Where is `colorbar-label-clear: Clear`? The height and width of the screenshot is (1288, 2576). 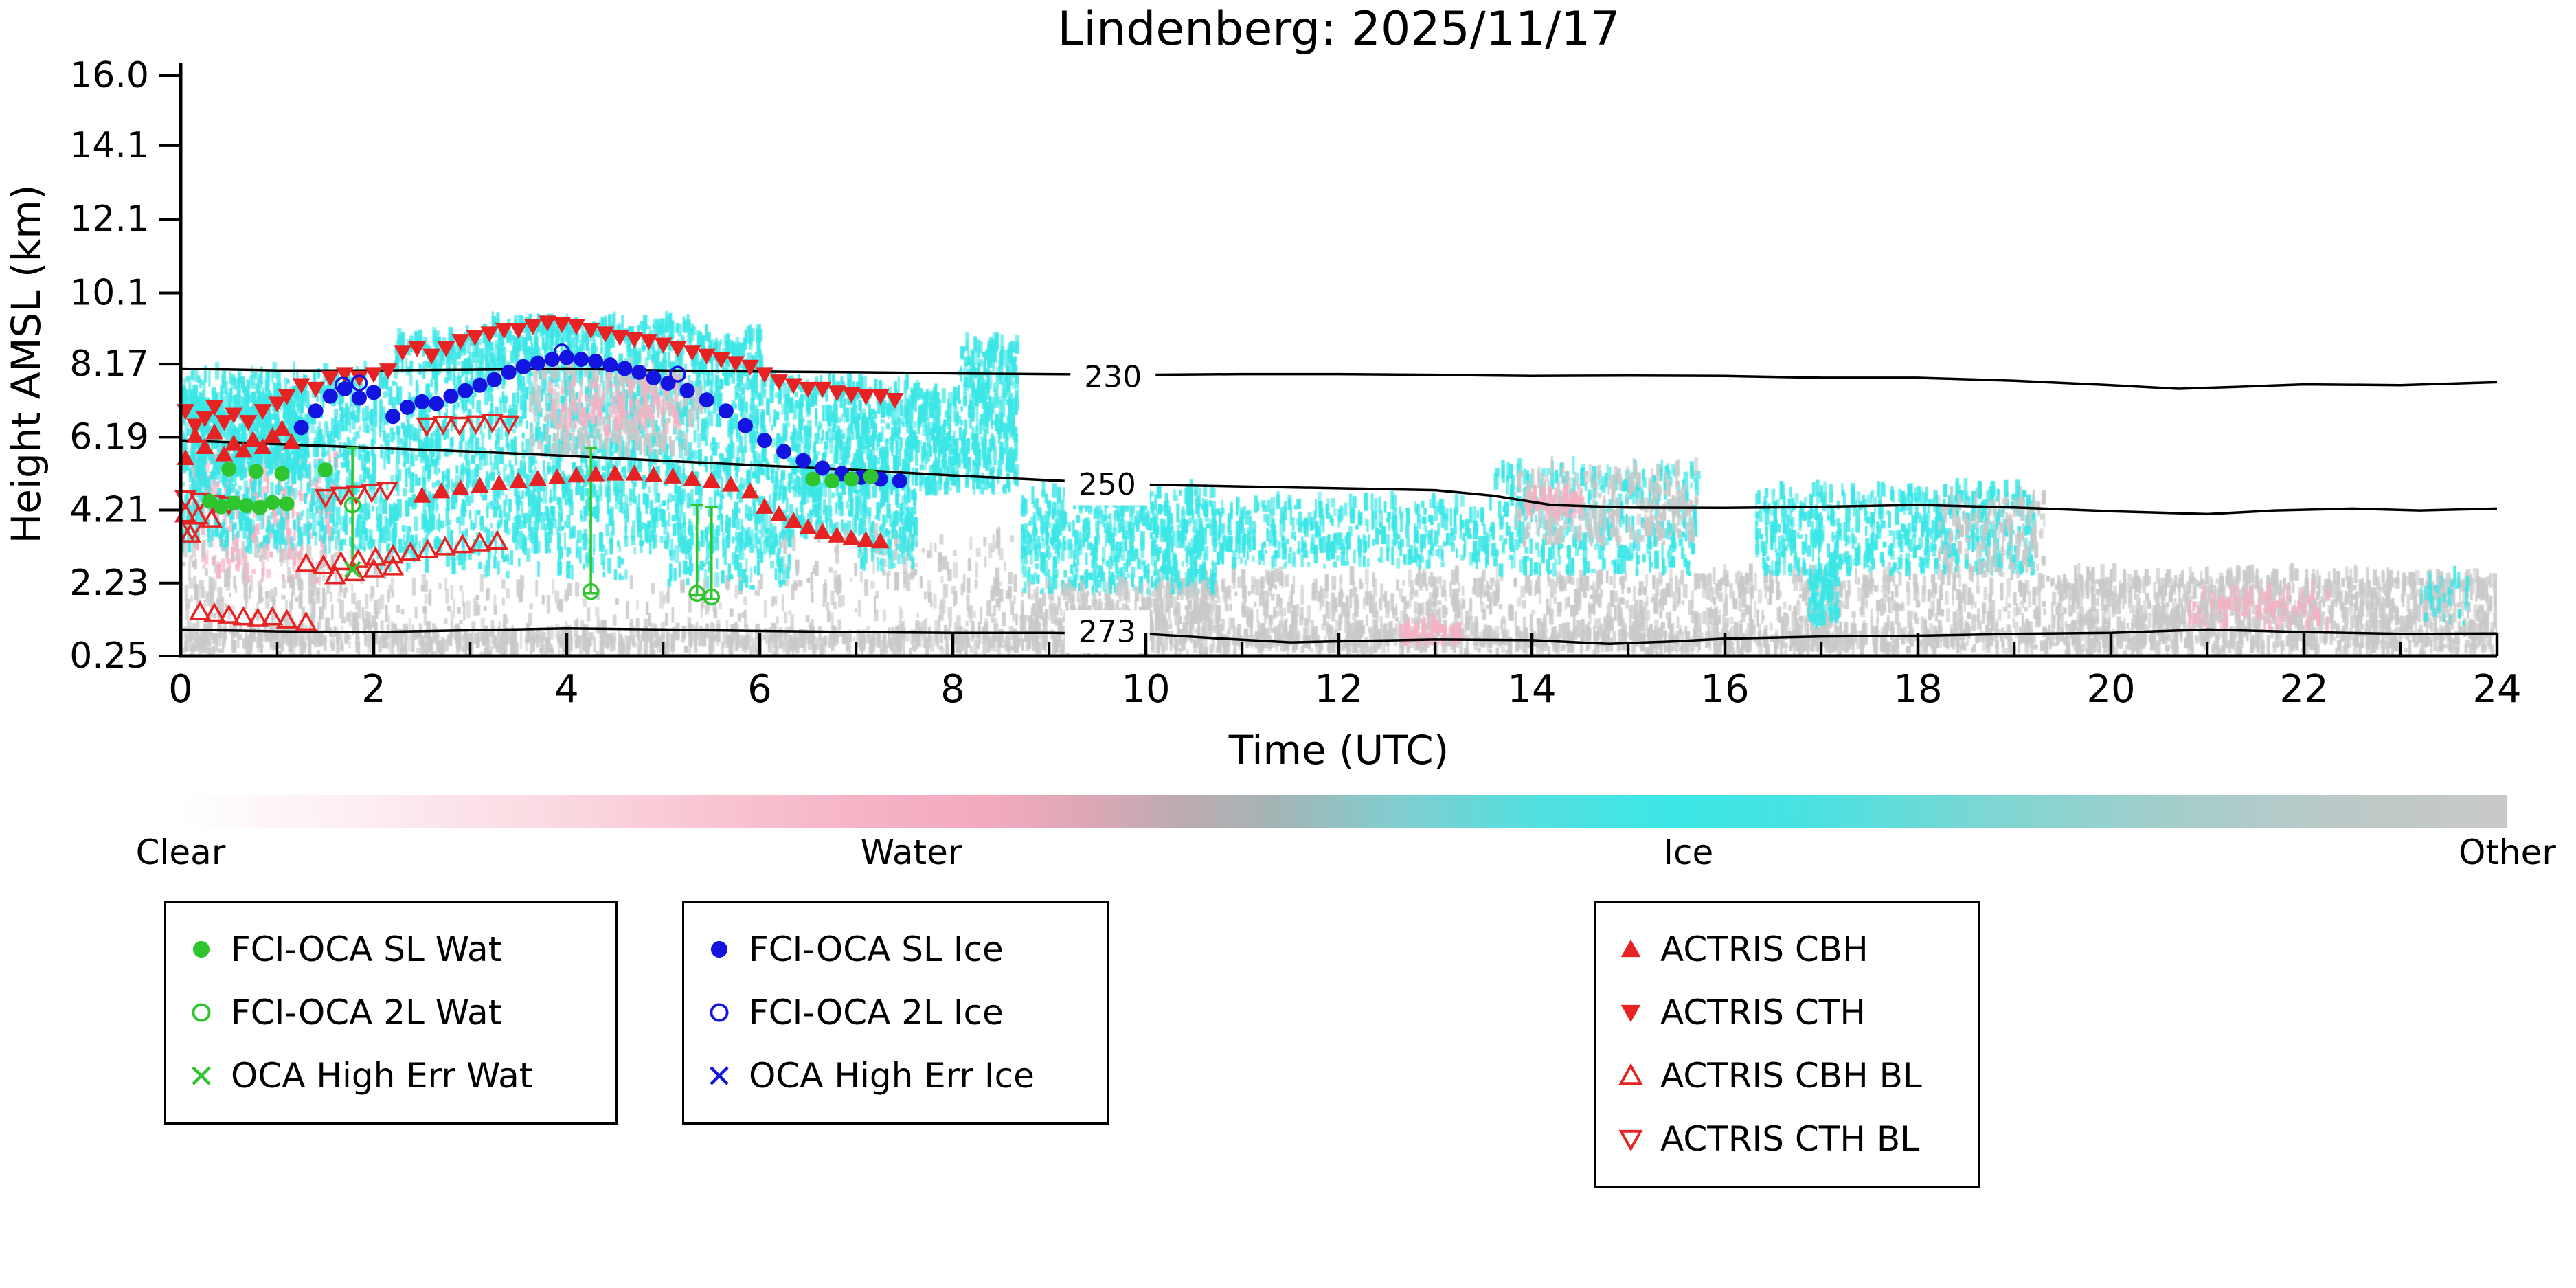
colorbar-label-clear: Clear is located at coordinates (180, 852).